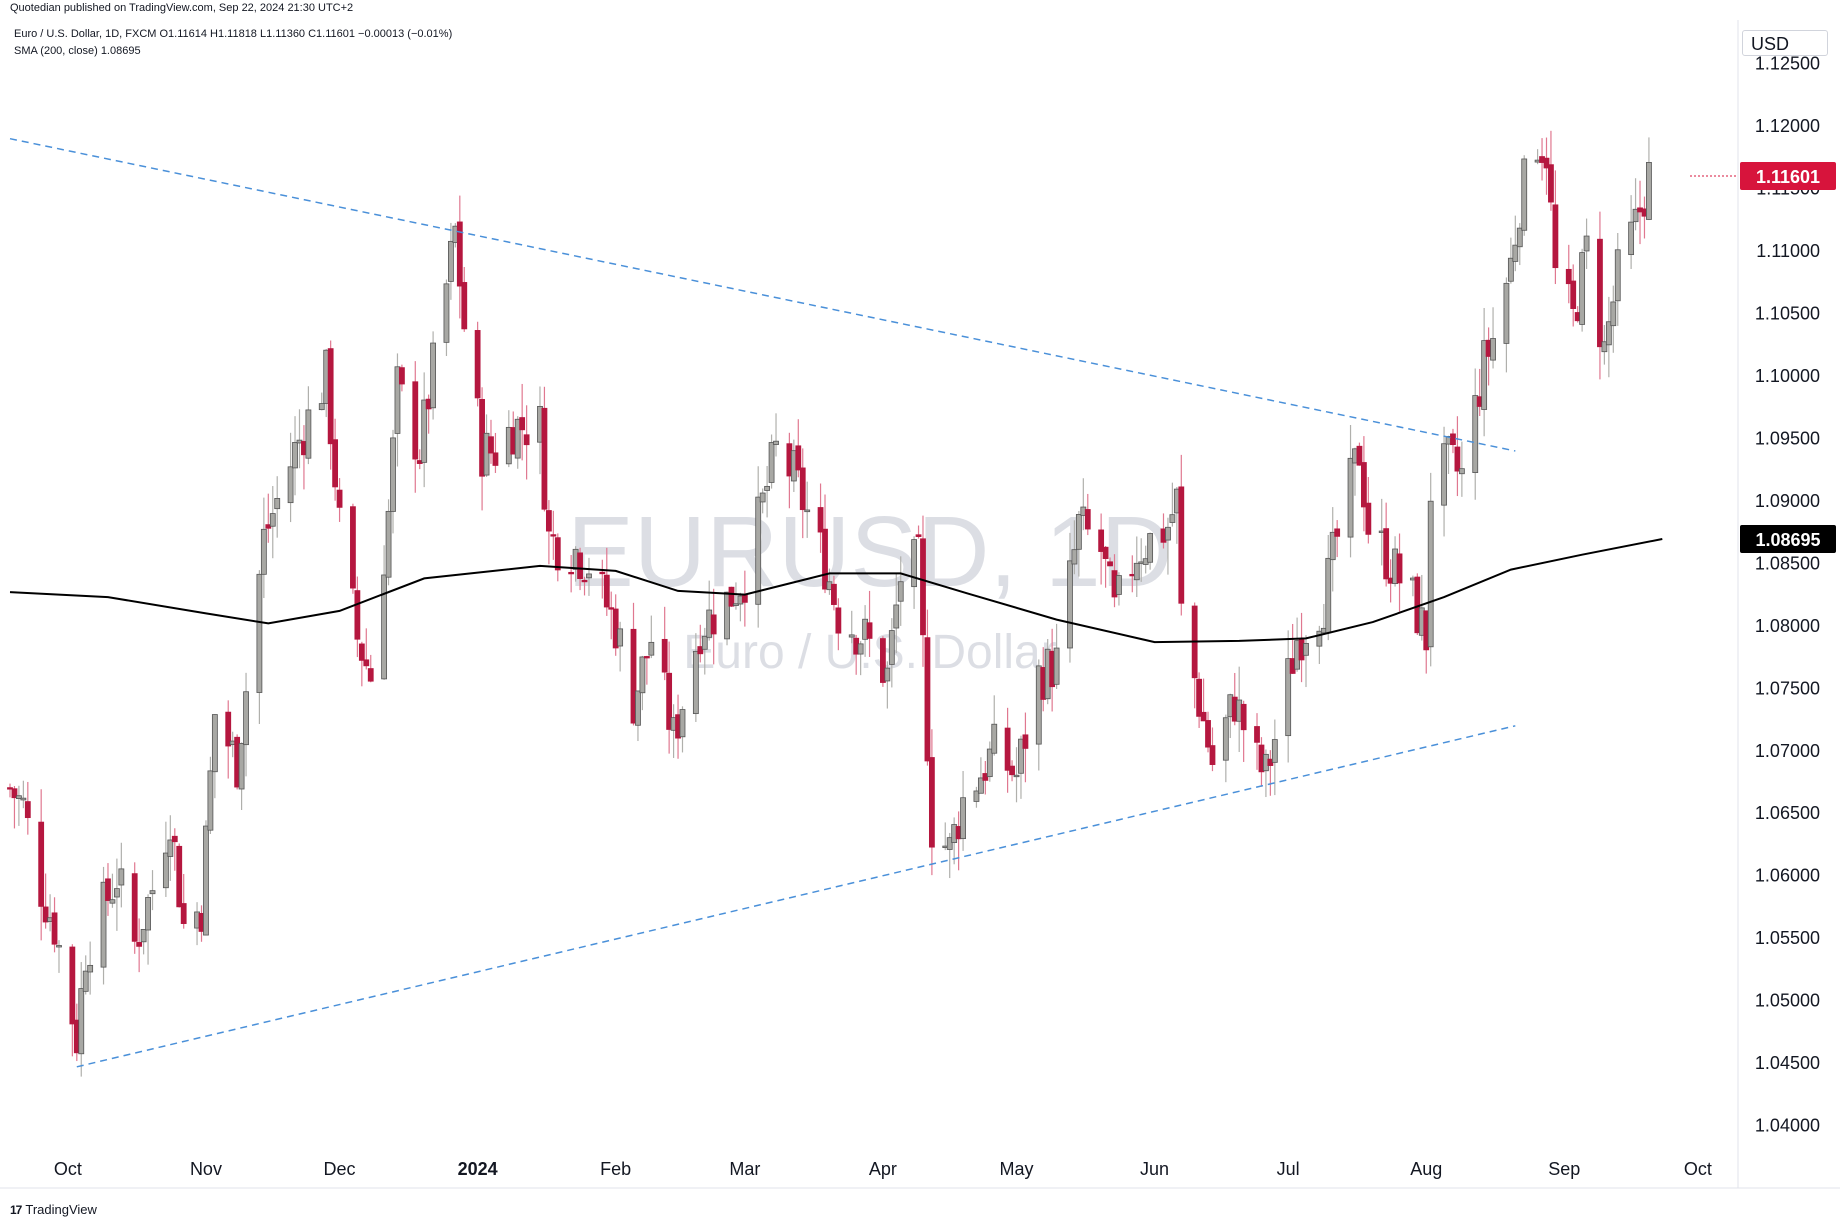 The height and width of the screenshot is (1228, 1840). What do you see at coordinates (77, 51) in the screenshot?
I see `sma-legend: SMA (200, close) 1.08695` at bounding box center [77, 51].